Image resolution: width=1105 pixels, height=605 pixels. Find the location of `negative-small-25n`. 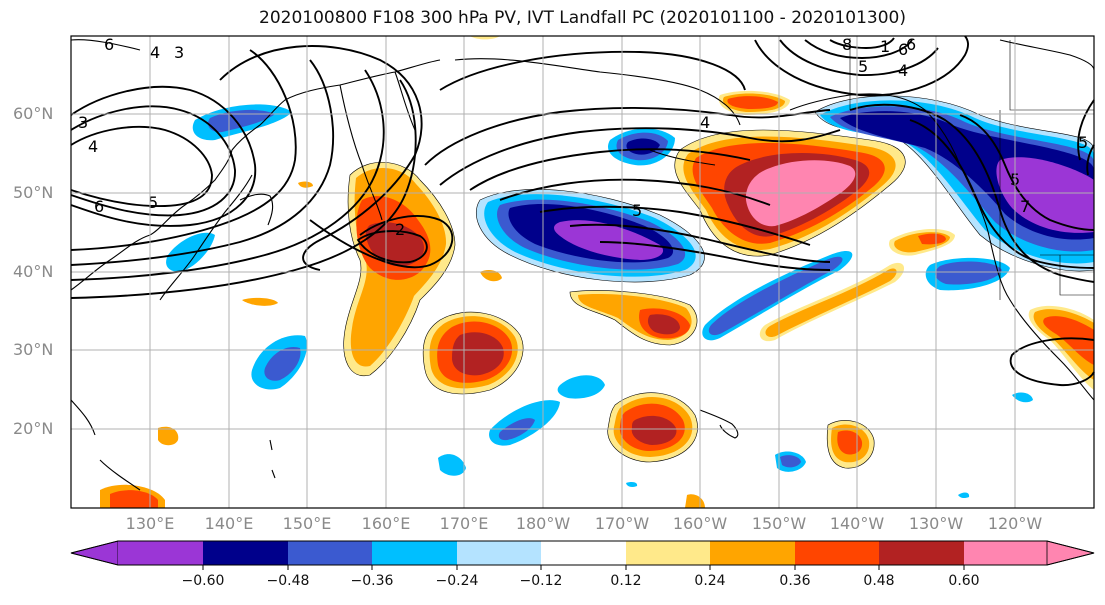

negative-small-25n is located at coordinates (581, 387).